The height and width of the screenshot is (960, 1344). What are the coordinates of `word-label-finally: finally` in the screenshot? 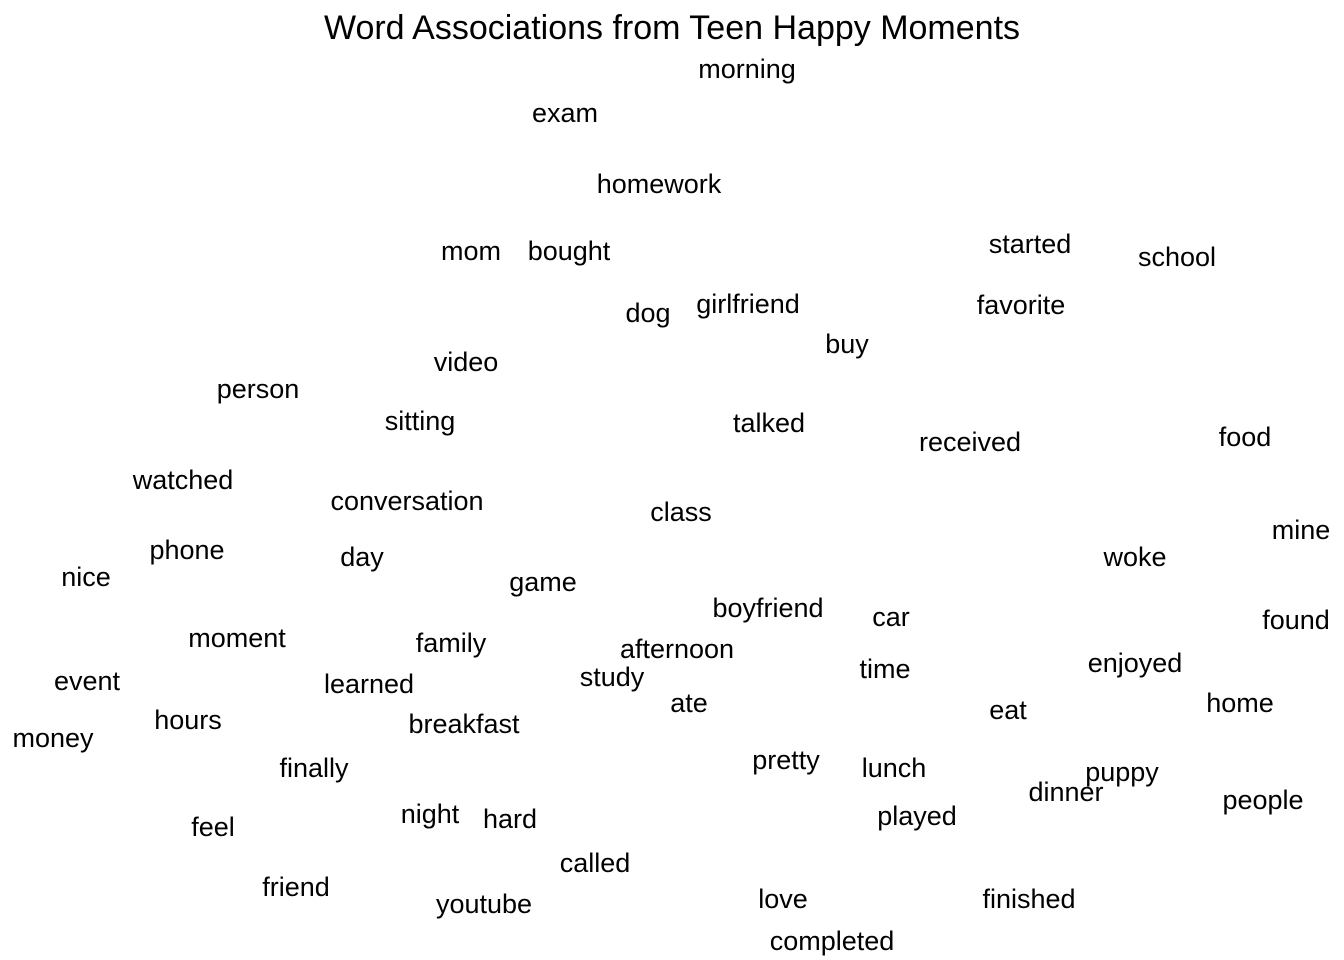 It's located at (314, 768).